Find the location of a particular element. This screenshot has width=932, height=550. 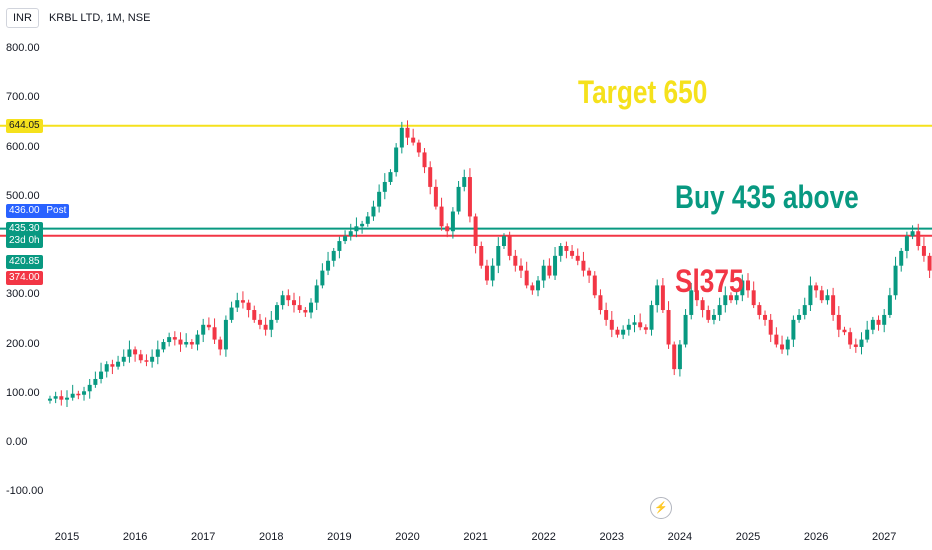

chart-header: INR KRBL LTD, 1M, NSE is located at coordinates (78, 18).